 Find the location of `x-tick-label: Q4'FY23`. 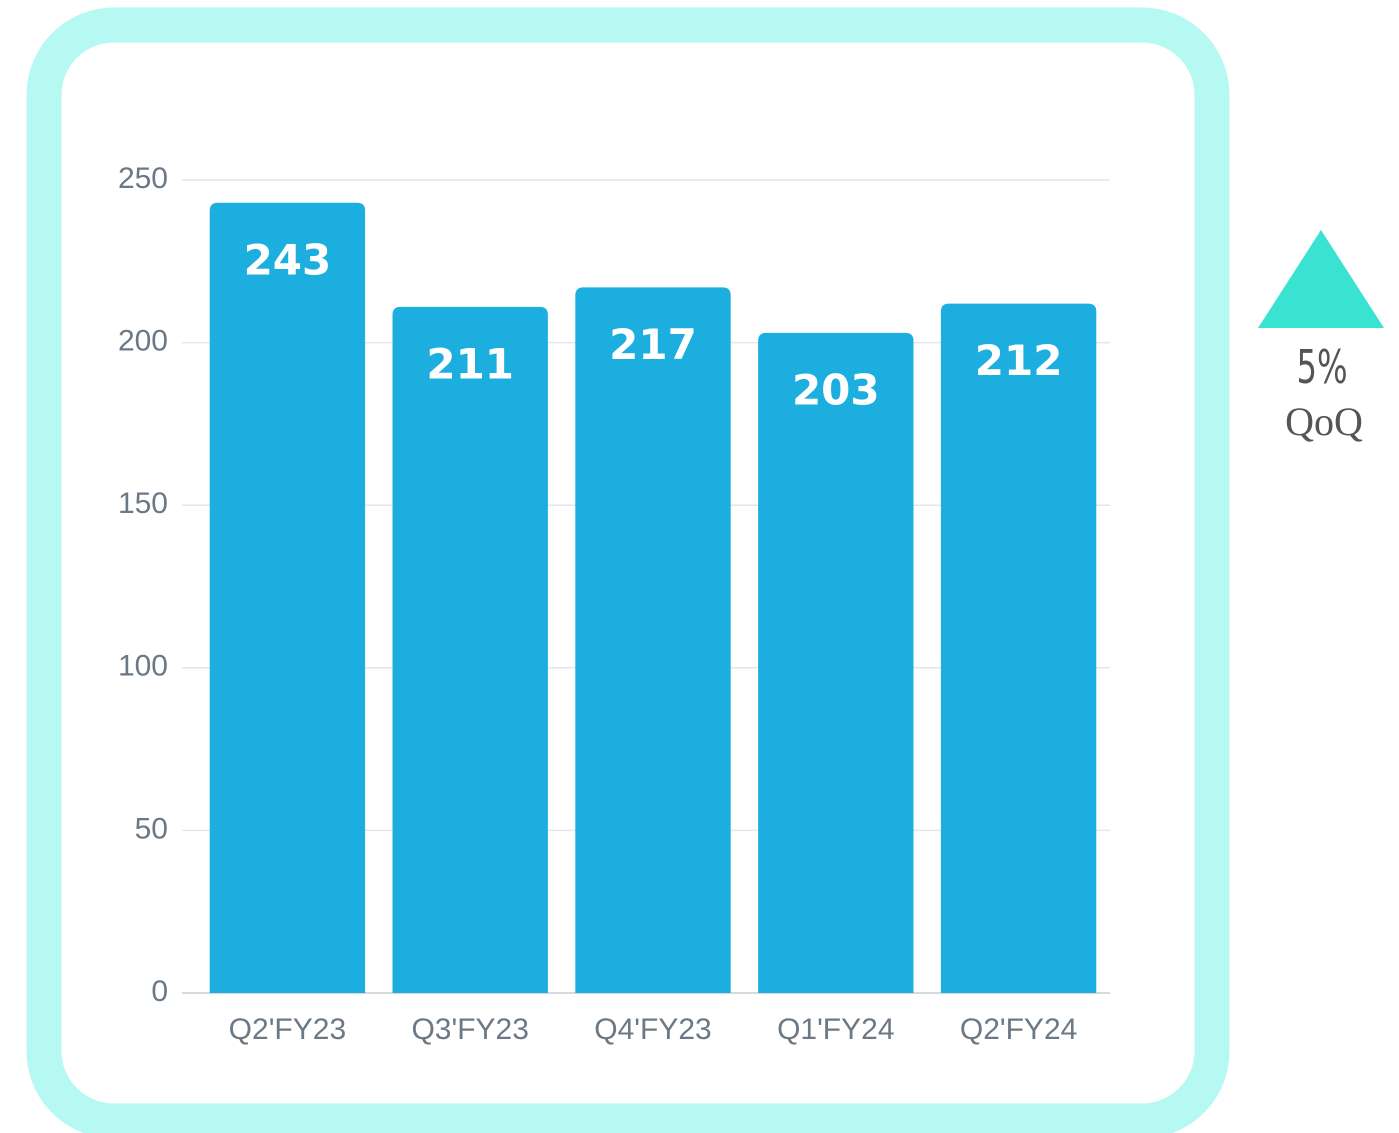

x-tick-label: Q4'FY23 is located at coordinates (652, 1029).